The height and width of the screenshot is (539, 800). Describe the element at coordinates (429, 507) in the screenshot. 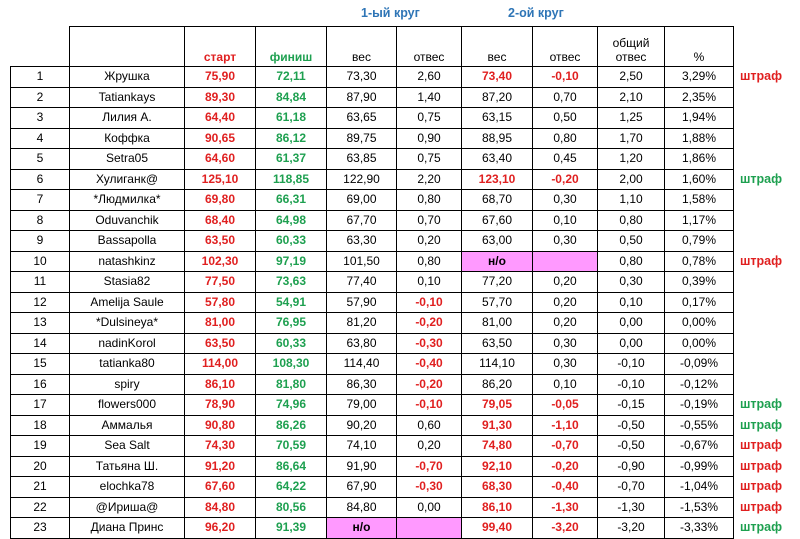

I see `round1-loss: 0,00` at that location.